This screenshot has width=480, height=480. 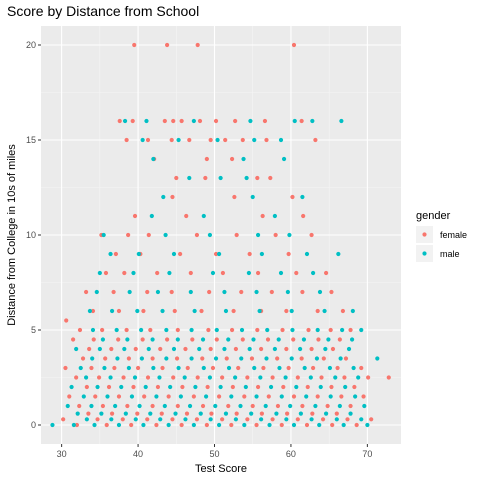 I want to click on x-tick-label: 40, so click(x=138, y=454).